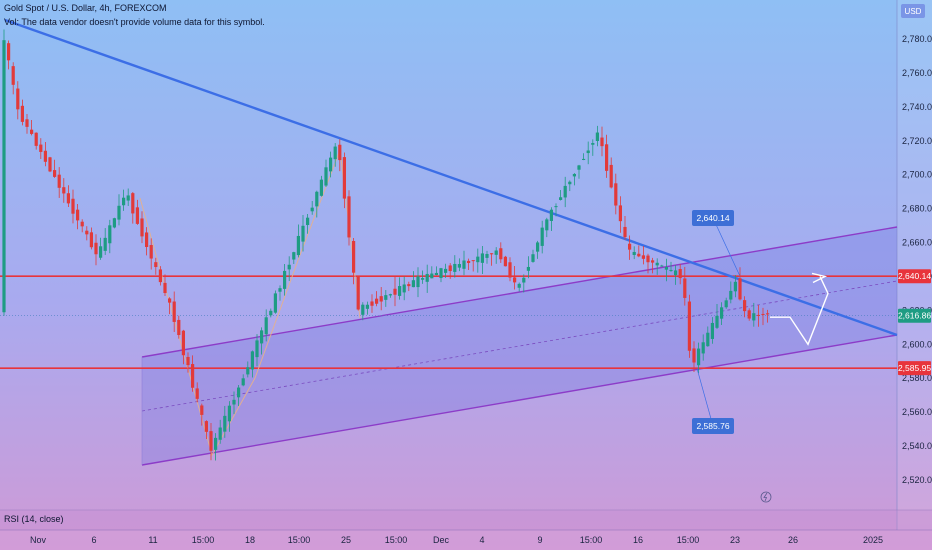  What do you see at coordinates (913, 11) in the screenshot?
I see `currency-button: USD` at bounding box center [913, 11].